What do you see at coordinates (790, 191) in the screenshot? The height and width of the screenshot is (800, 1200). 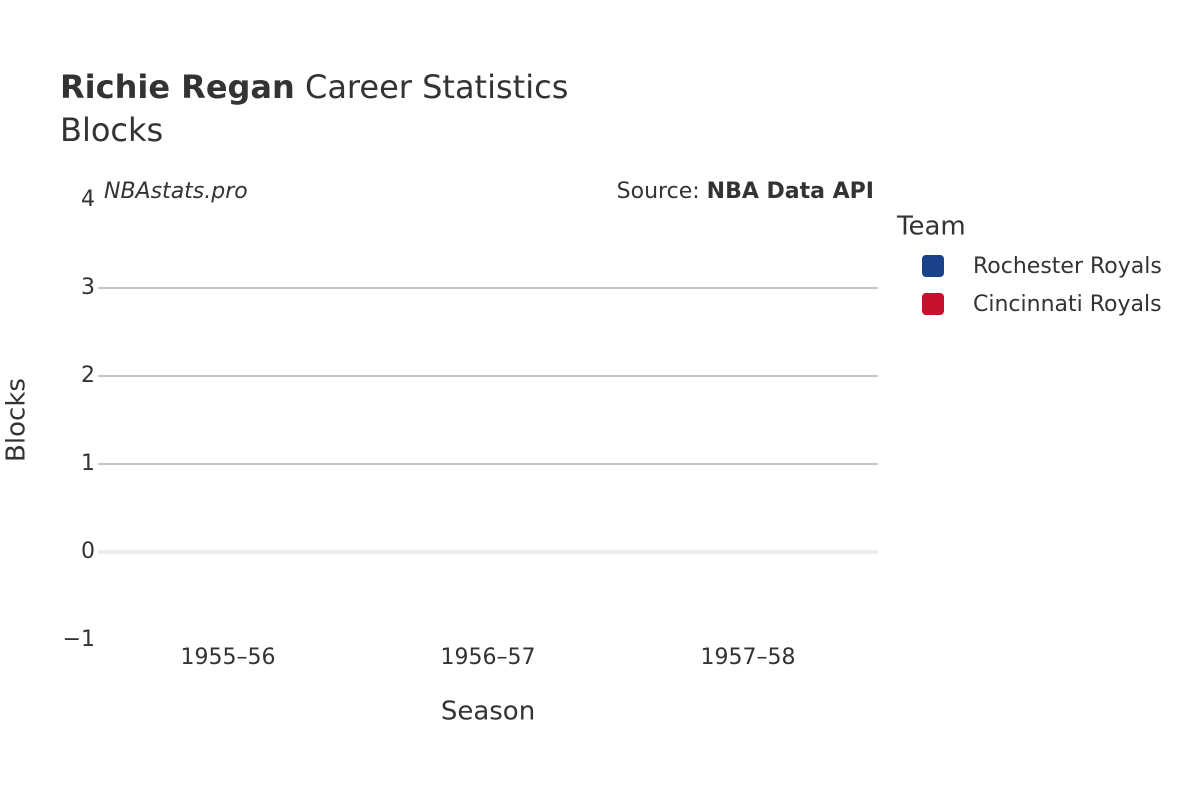 I see `source-name: NBA Data API` at bounding box center [790, 191].